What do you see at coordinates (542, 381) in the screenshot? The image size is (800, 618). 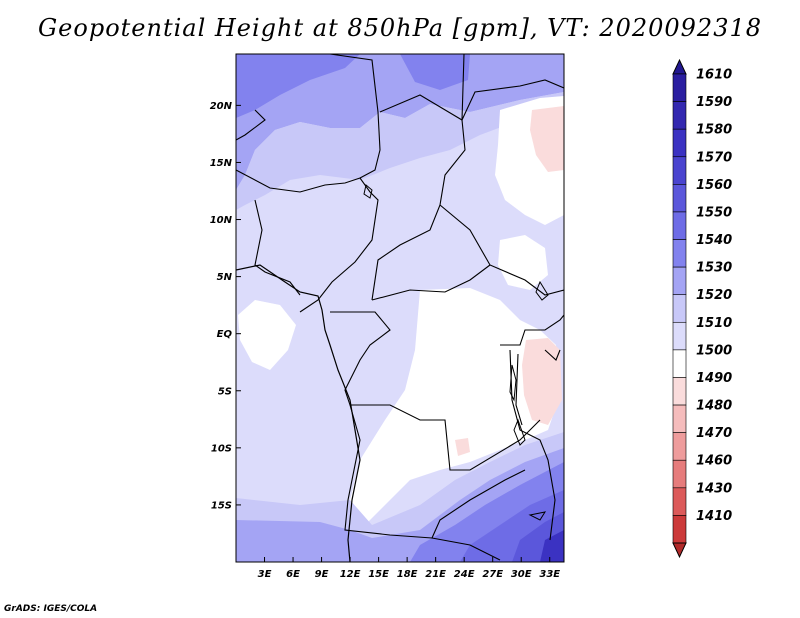 I see `field-region-1500-lakes` at bounding box center [542, 381].